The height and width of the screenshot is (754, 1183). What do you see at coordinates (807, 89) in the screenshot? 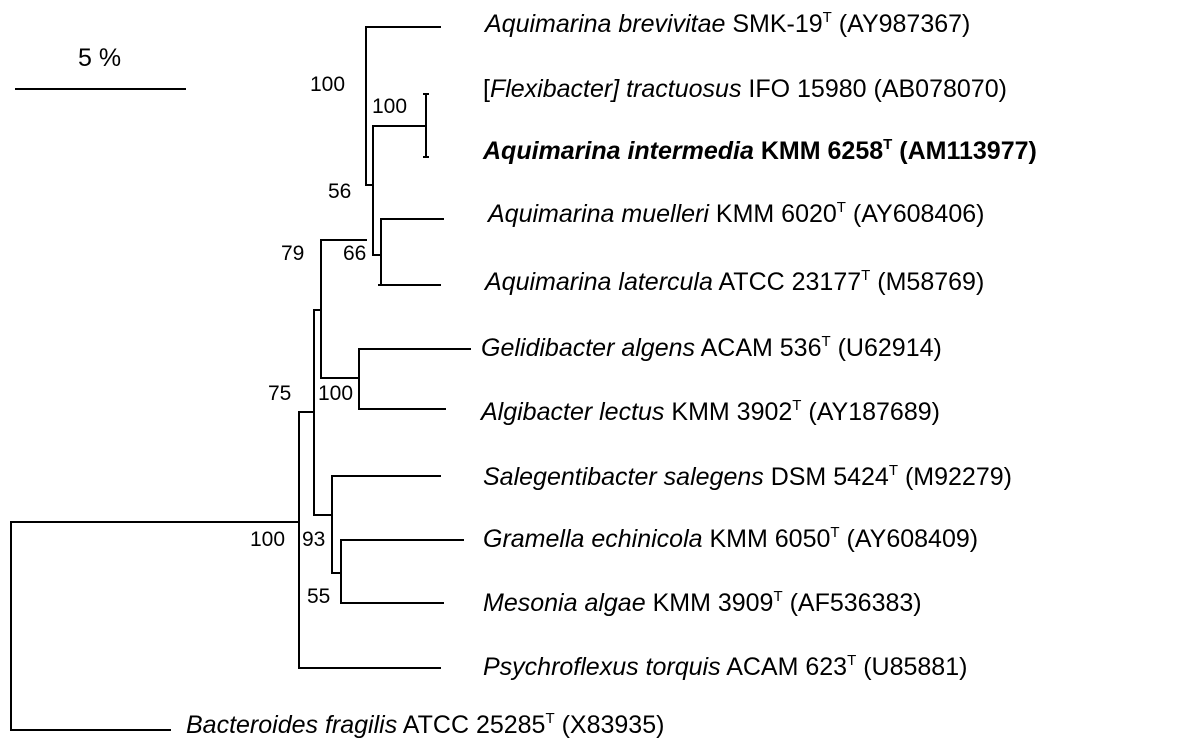
I see `strain-id: IFO 15980` at bounding box center [807, 89].